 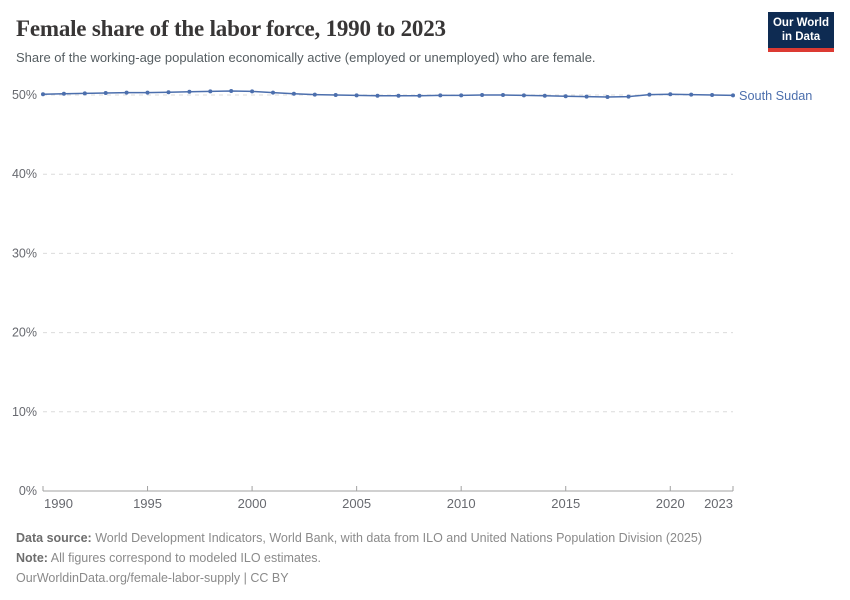 I want to click on data-point-2010, so click(x=461, y=95).